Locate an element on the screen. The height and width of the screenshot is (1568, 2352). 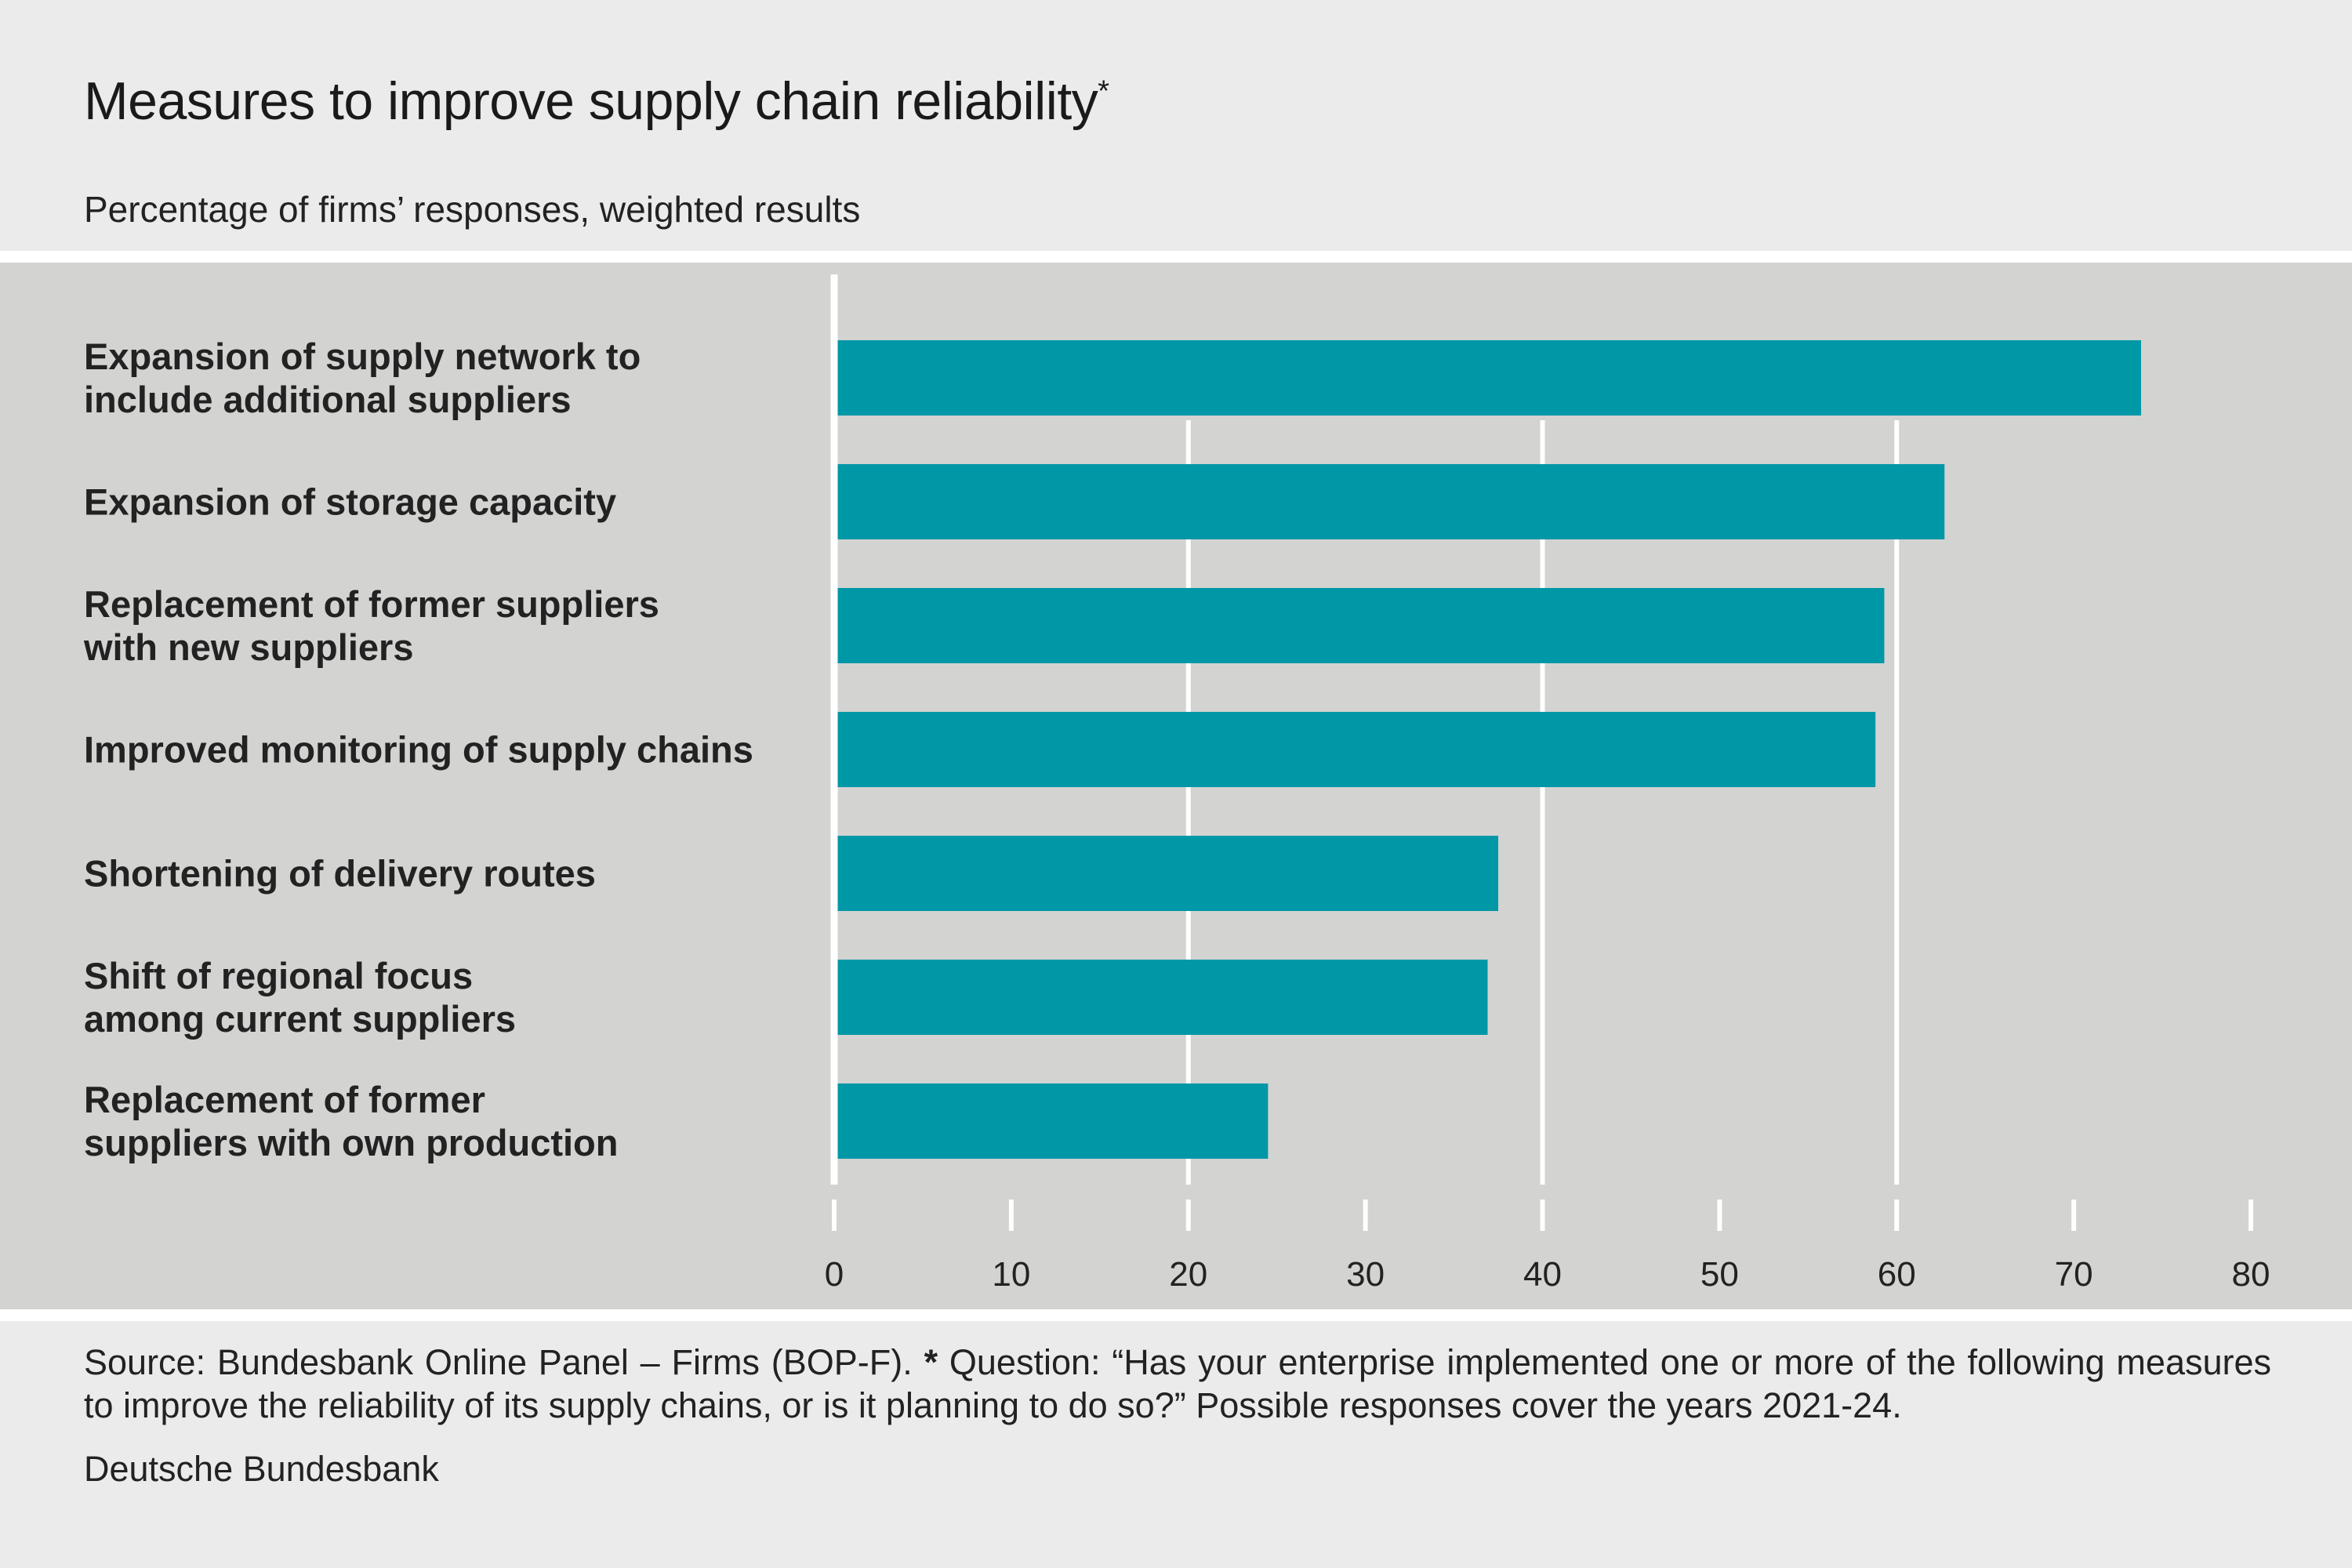
publisher: Deutsche Bundesbank is located at coordinates (261, 1469).